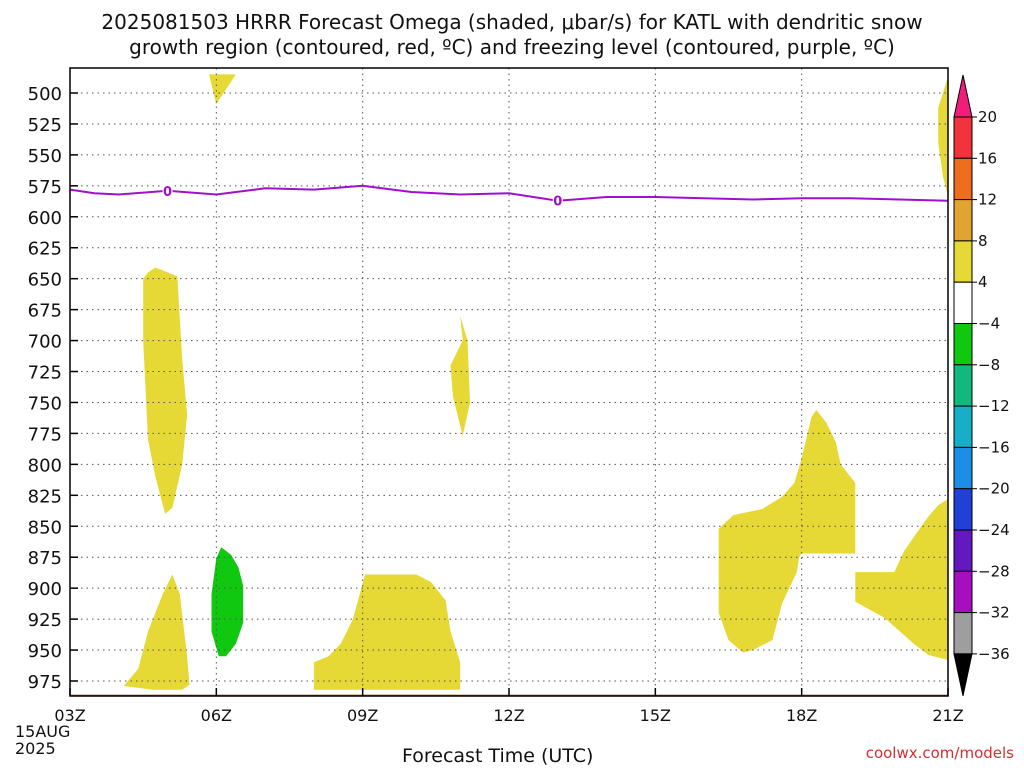  What do you see at coordinates (45, 589) in the screenshot?
I see `y-tick-label-16: 900` at bounding box center [45, 589].